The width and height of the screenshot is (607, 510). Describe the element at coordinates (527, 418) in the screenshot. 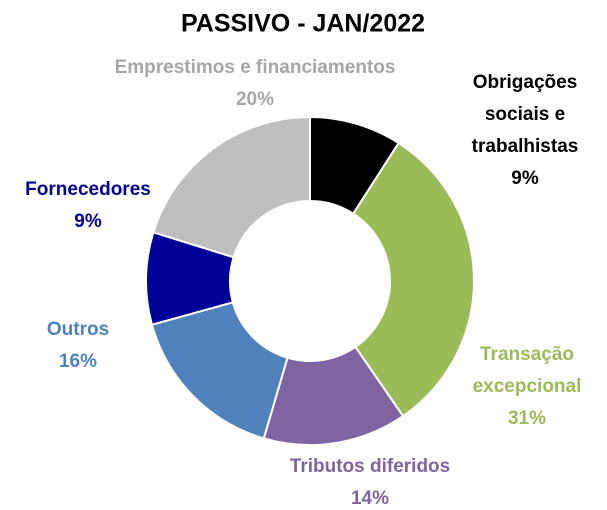

I see `value-label: 31%` at that location.